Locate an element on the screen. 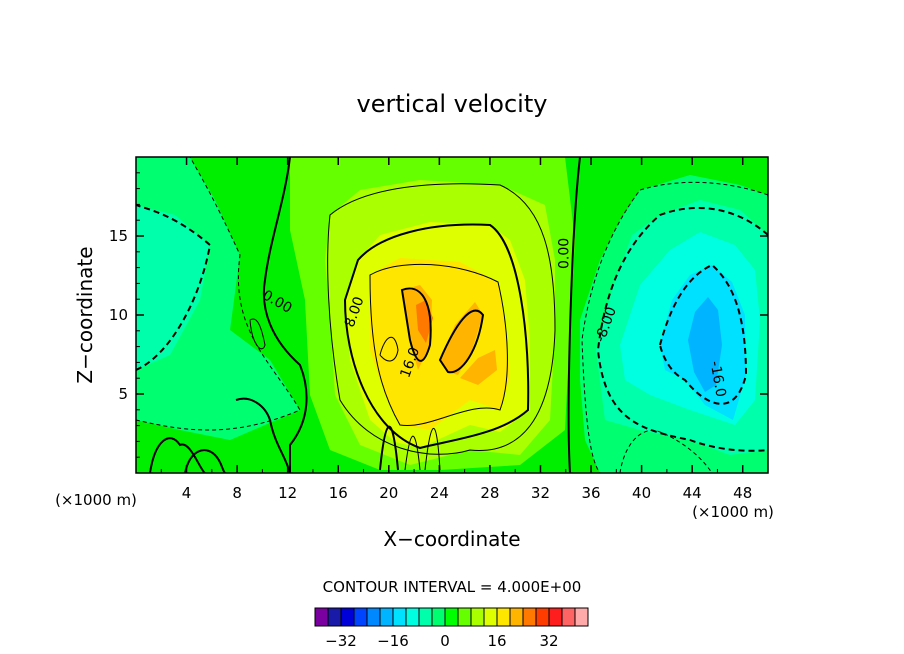 This screenshot has width=904, height=654. region-pos-20-b is located at coordinates (461, 338).